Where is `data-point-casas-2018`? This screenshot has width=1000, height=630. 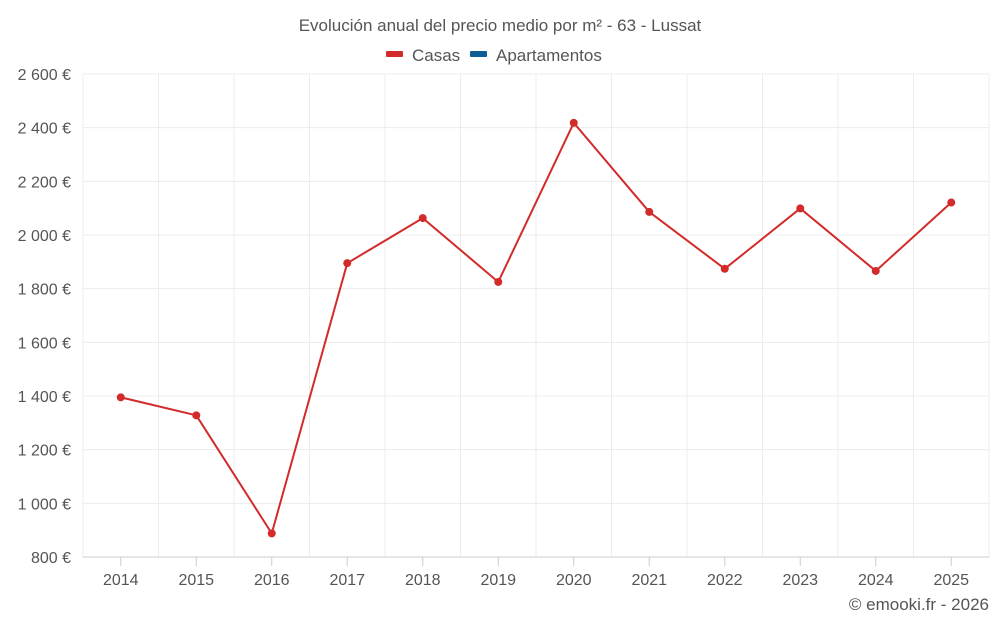 data-point-casas-2018 is located at coordinates (422, 218).